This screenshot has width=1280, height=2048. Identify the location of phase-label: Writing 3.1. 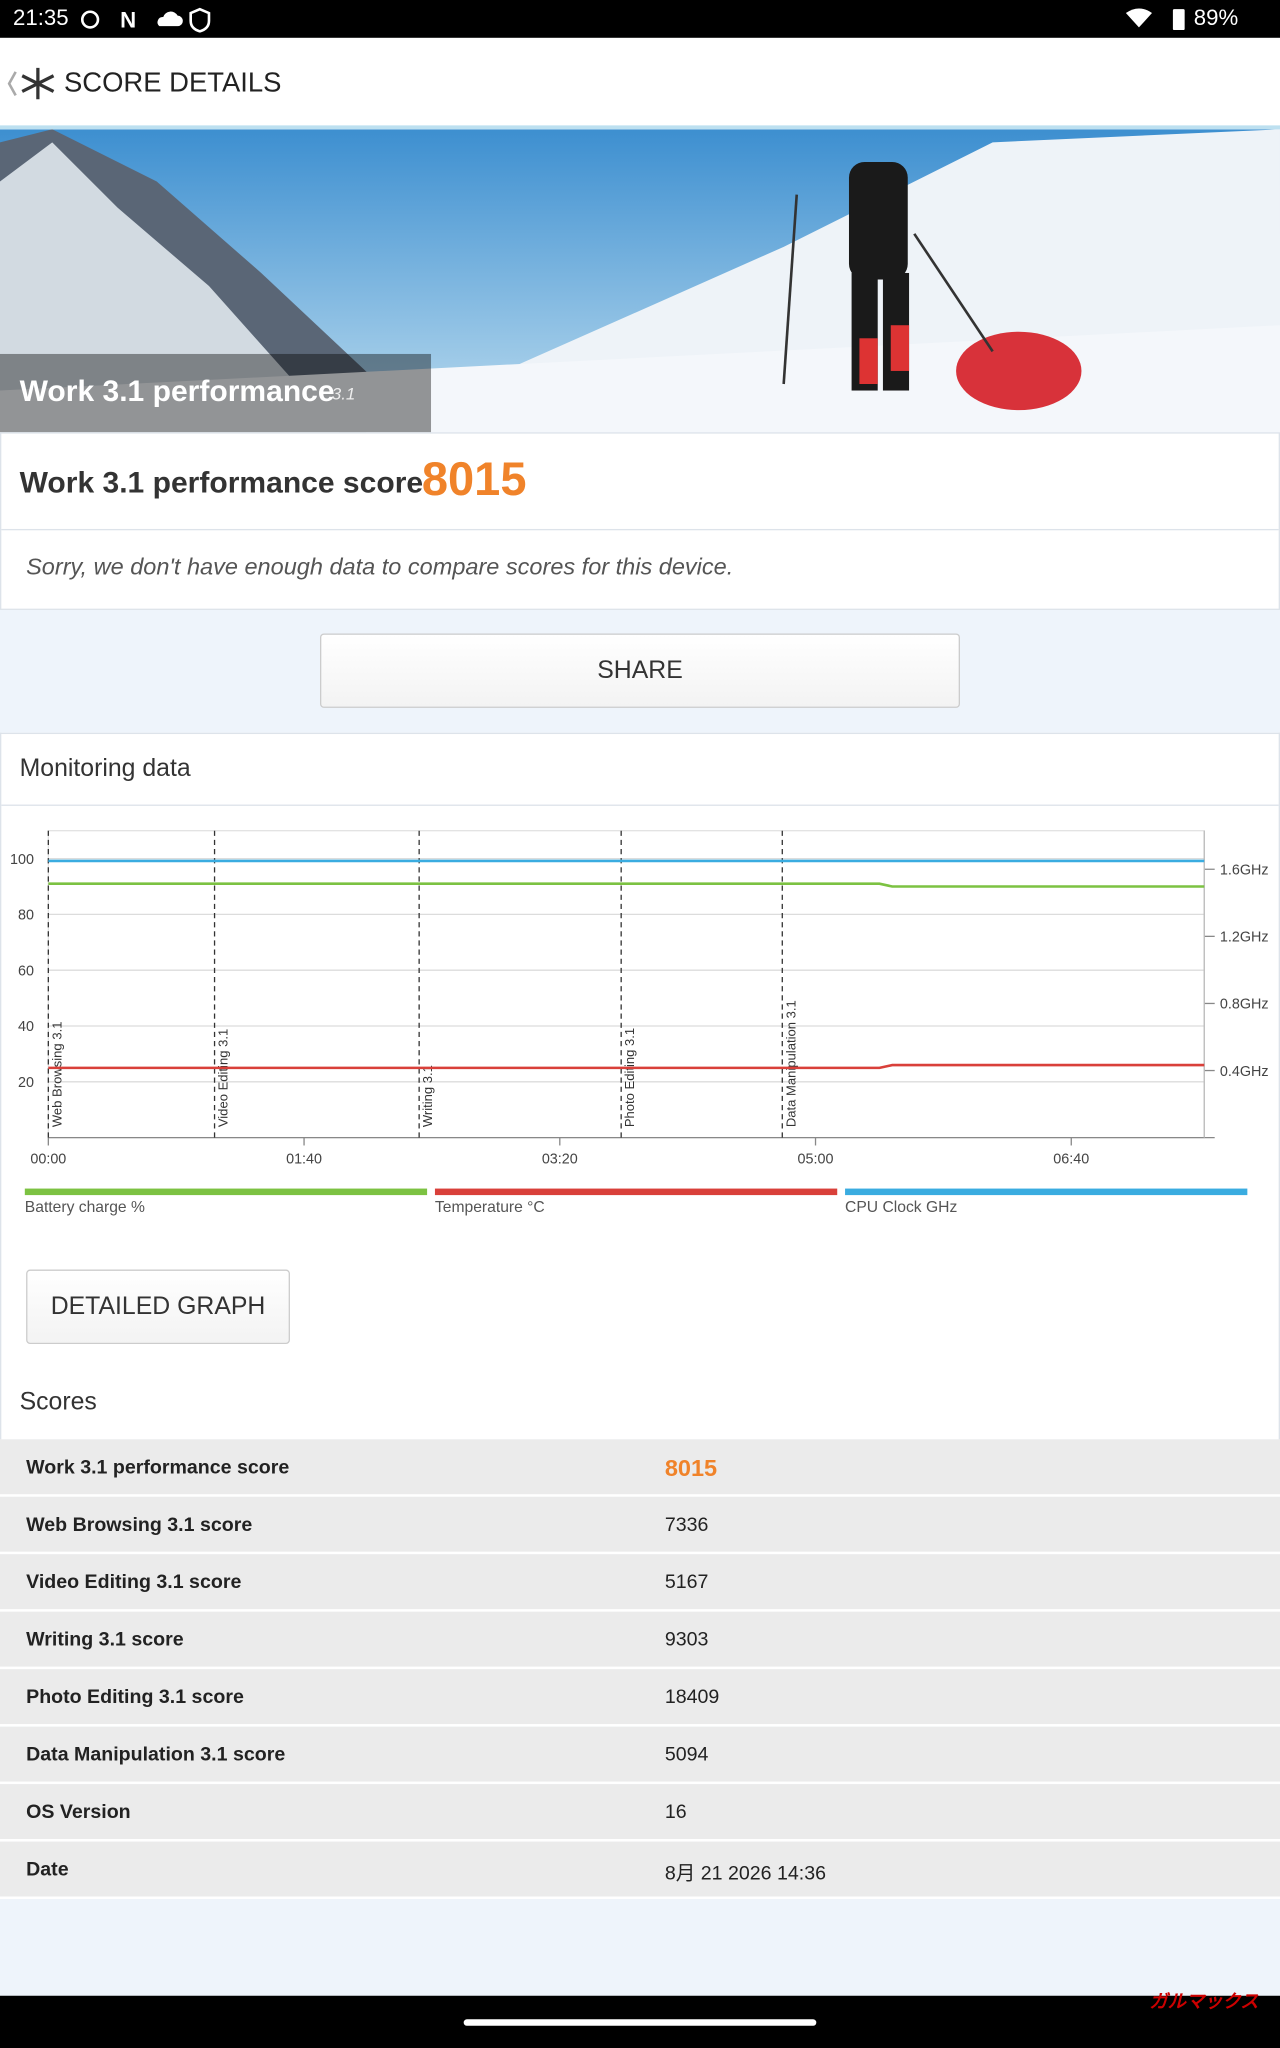
(427, 1096).